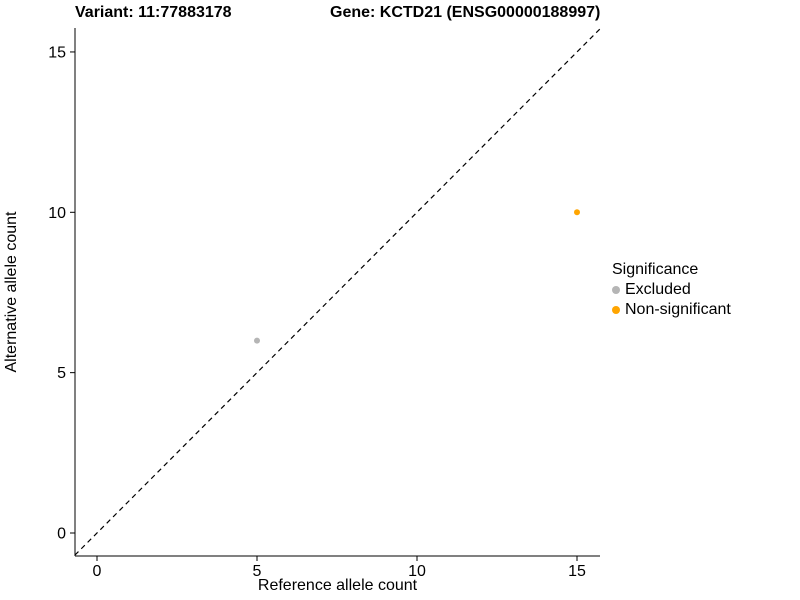  I want to click on x-tick-label: 15, so click(577, 571).